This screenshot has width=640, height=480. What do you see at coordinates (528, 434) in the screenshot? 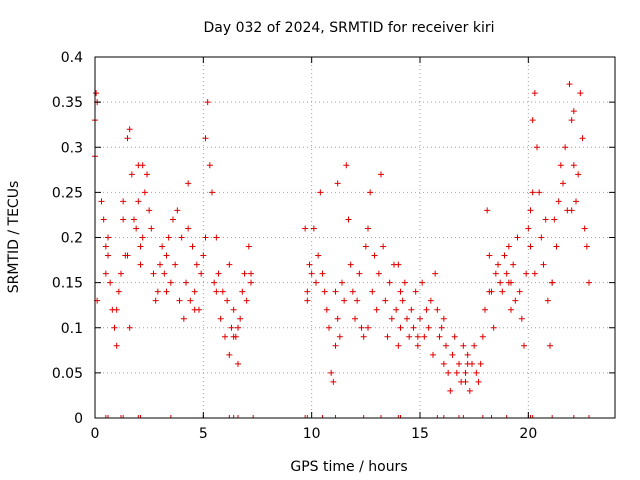
I see `x-tick-label: 20` at bounding box center [528, 434].